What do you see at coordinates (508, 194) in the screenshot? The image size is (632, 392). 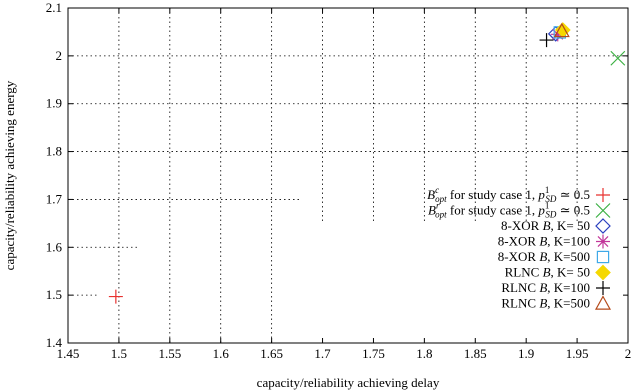 I see `legend-label: Bc opt for study case 1, p1 SD ≃ 0.5` at bounding box center [508, 194].